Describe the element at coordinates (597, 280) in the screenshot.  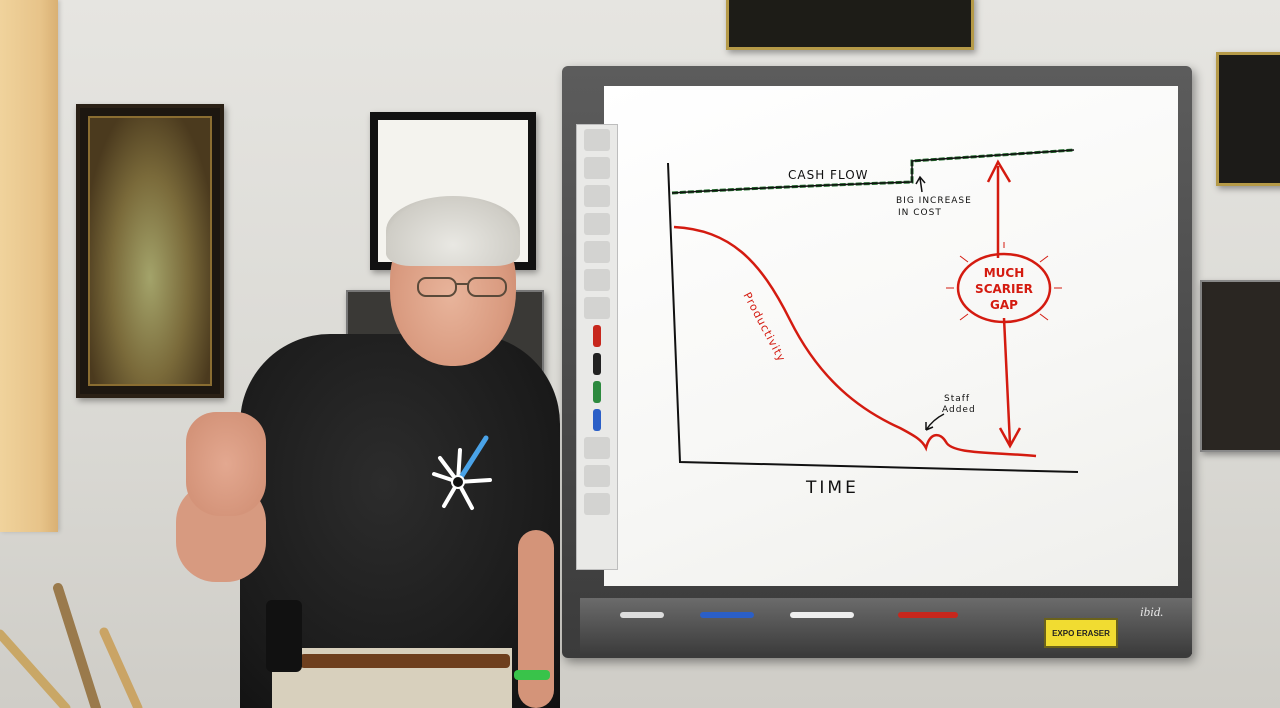
I see `monitor-icon` at that location.